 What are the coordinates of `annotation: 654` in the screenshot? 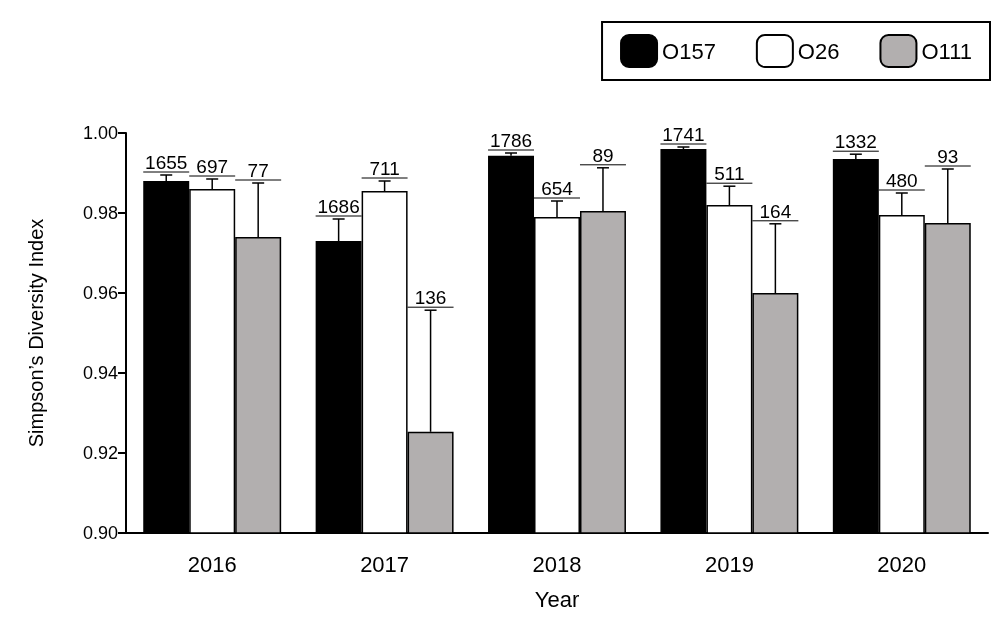 It's located at (557, 188).